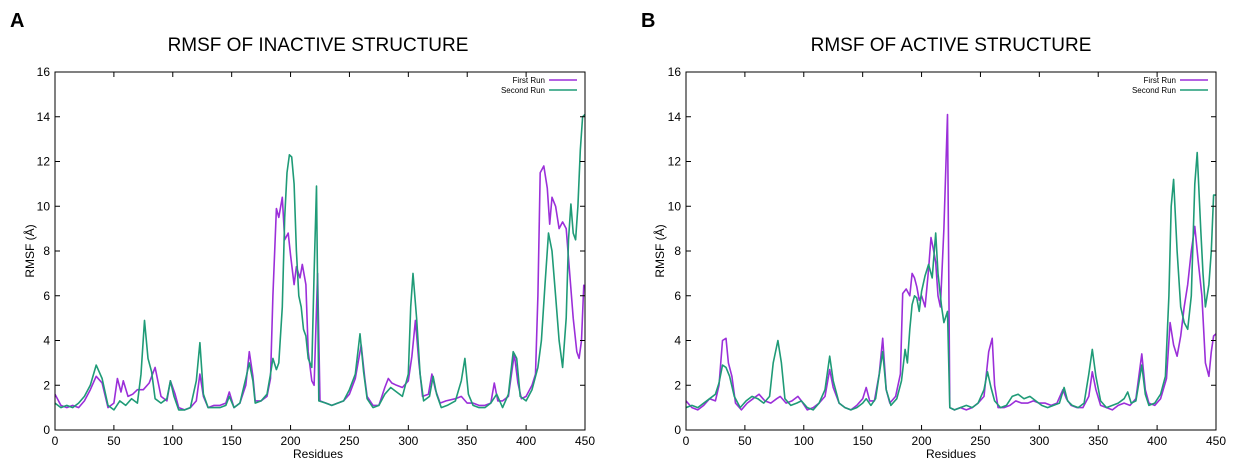  What do you see at coordinates (318, 45) in the screenshot?
I see `chart-title: RMSF OF INACTIVE STRUCTURE` at bounding box center [318, 45].